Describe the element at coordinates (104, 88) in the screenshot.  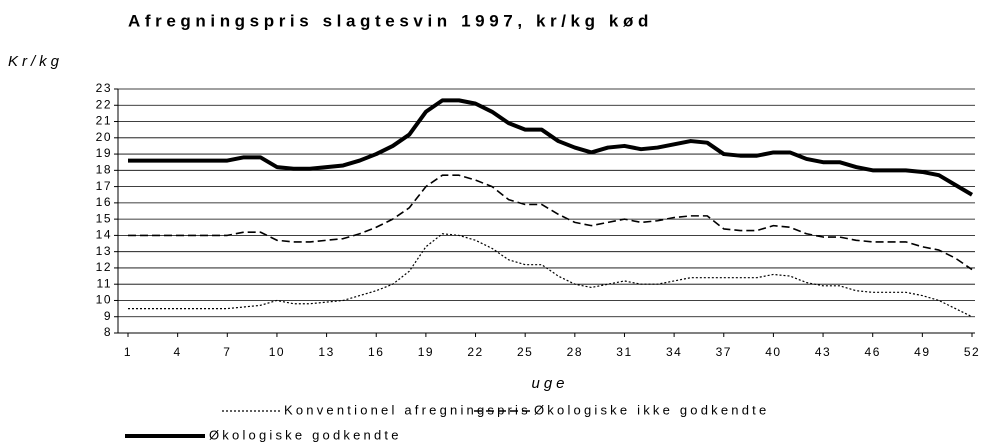
I see `y-tick-label: 23` at that location.